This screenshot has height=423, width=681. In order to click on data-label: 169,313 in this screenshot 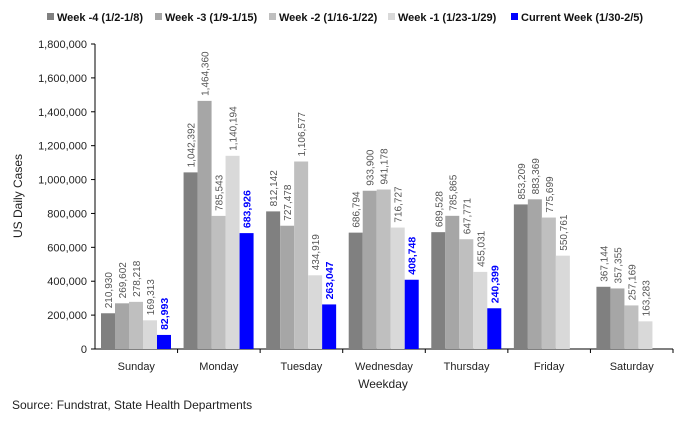, I will do `click(151, 297)`.